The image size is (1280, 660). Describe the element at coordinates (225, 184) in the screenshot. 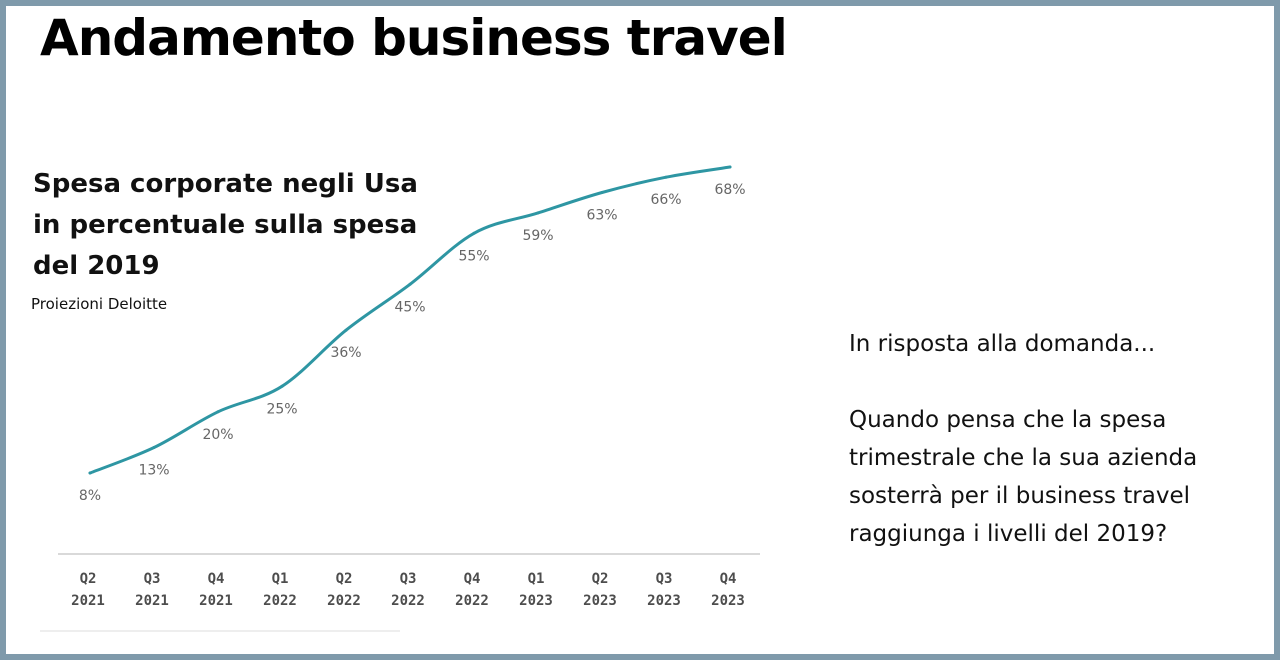

I see `chart-title-line-1: Spesa corporate negli Usa` at that location.